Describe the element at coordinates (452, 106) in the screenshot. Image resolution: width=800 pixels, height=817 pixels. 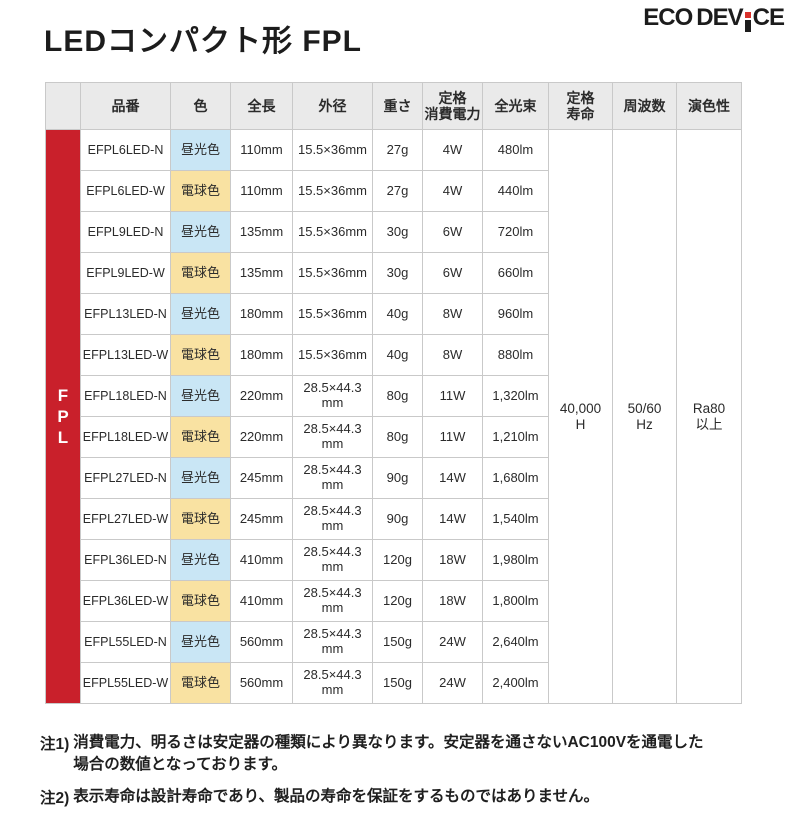
I see `column-header-power: 定格 消費電力` at that location.